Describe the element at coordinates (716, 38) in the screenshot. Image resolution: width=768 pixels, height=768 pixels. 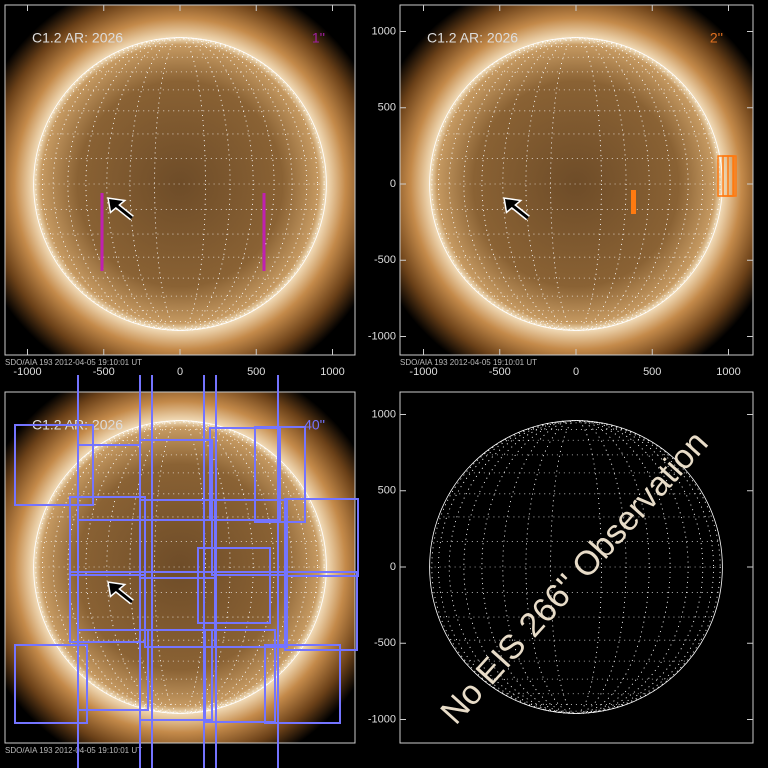
I see `resolution-label: 2''` at that location.